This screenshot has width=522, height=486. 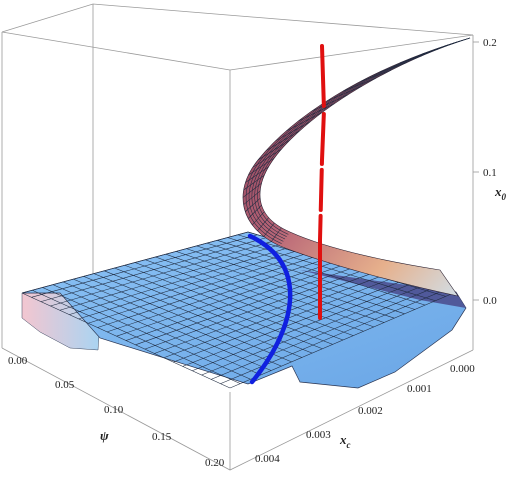 I want to click on xc-axis-label: xc, so click(x=345, y=441).